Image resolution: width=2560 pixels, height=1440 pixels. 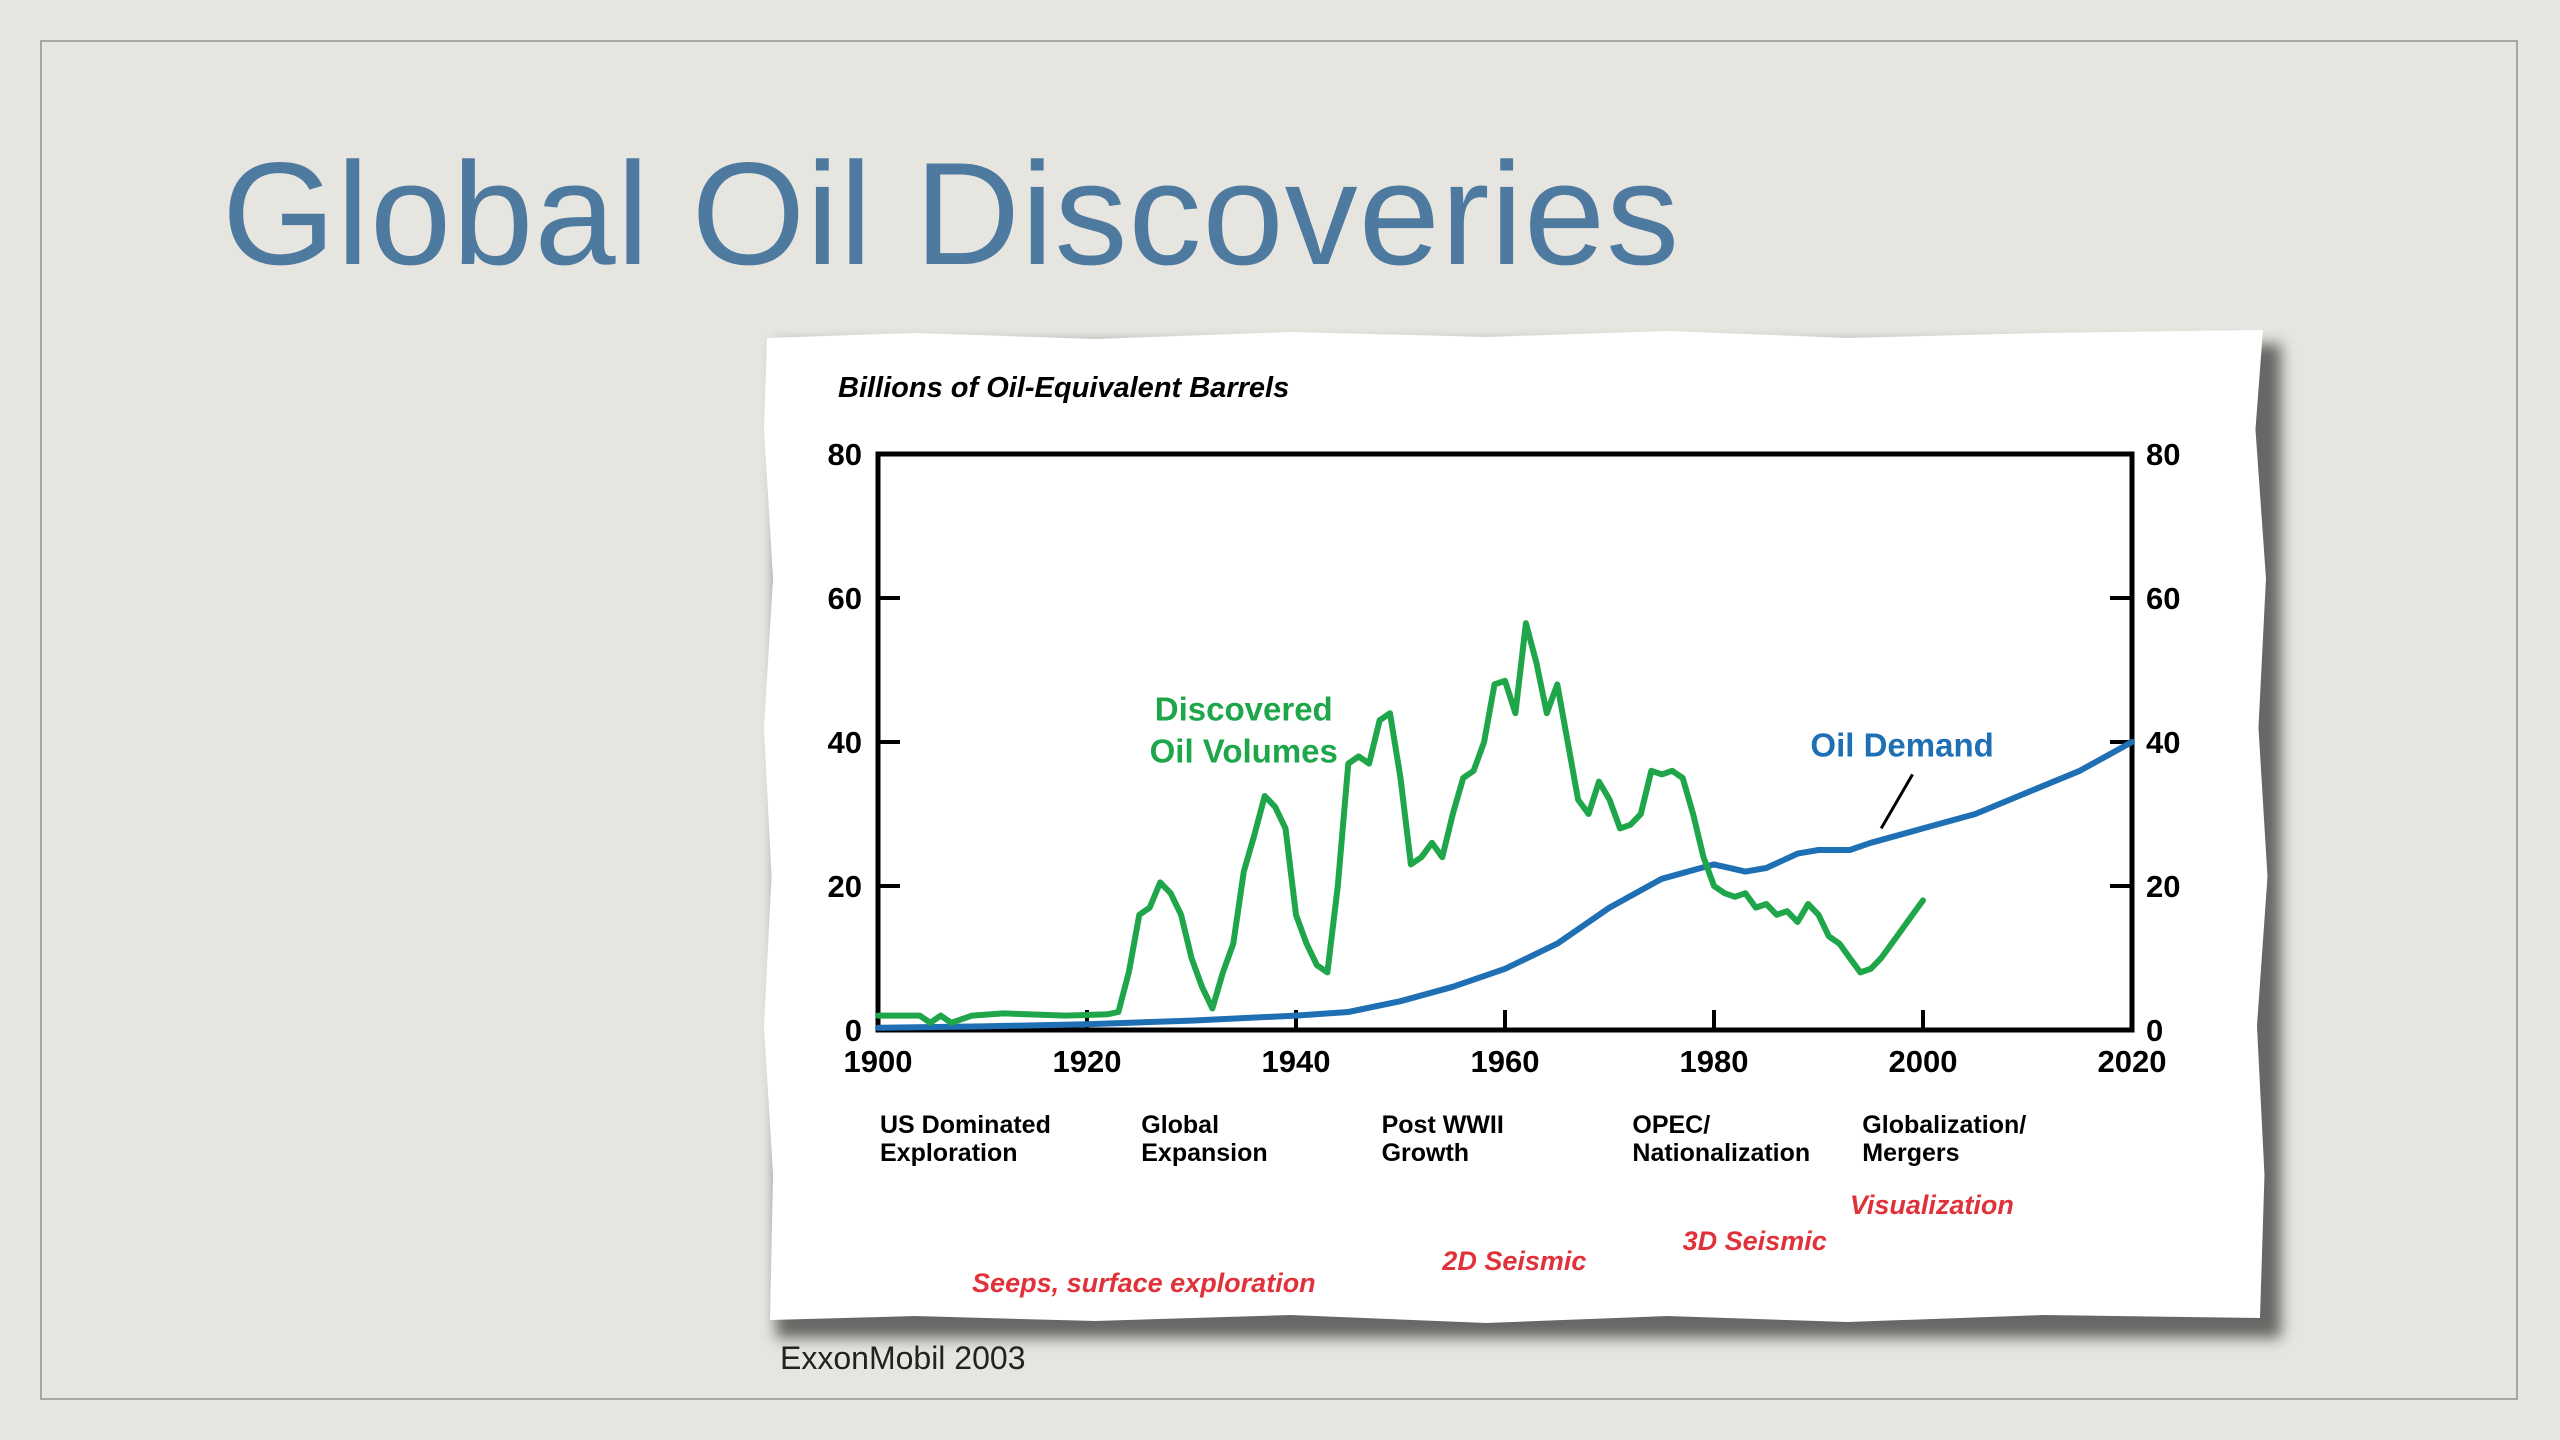 What do you see at coordinates (1505, 1061) in the screenshot?
I see `x-tick-label: 1960` at bounding box center [1505, 1061].